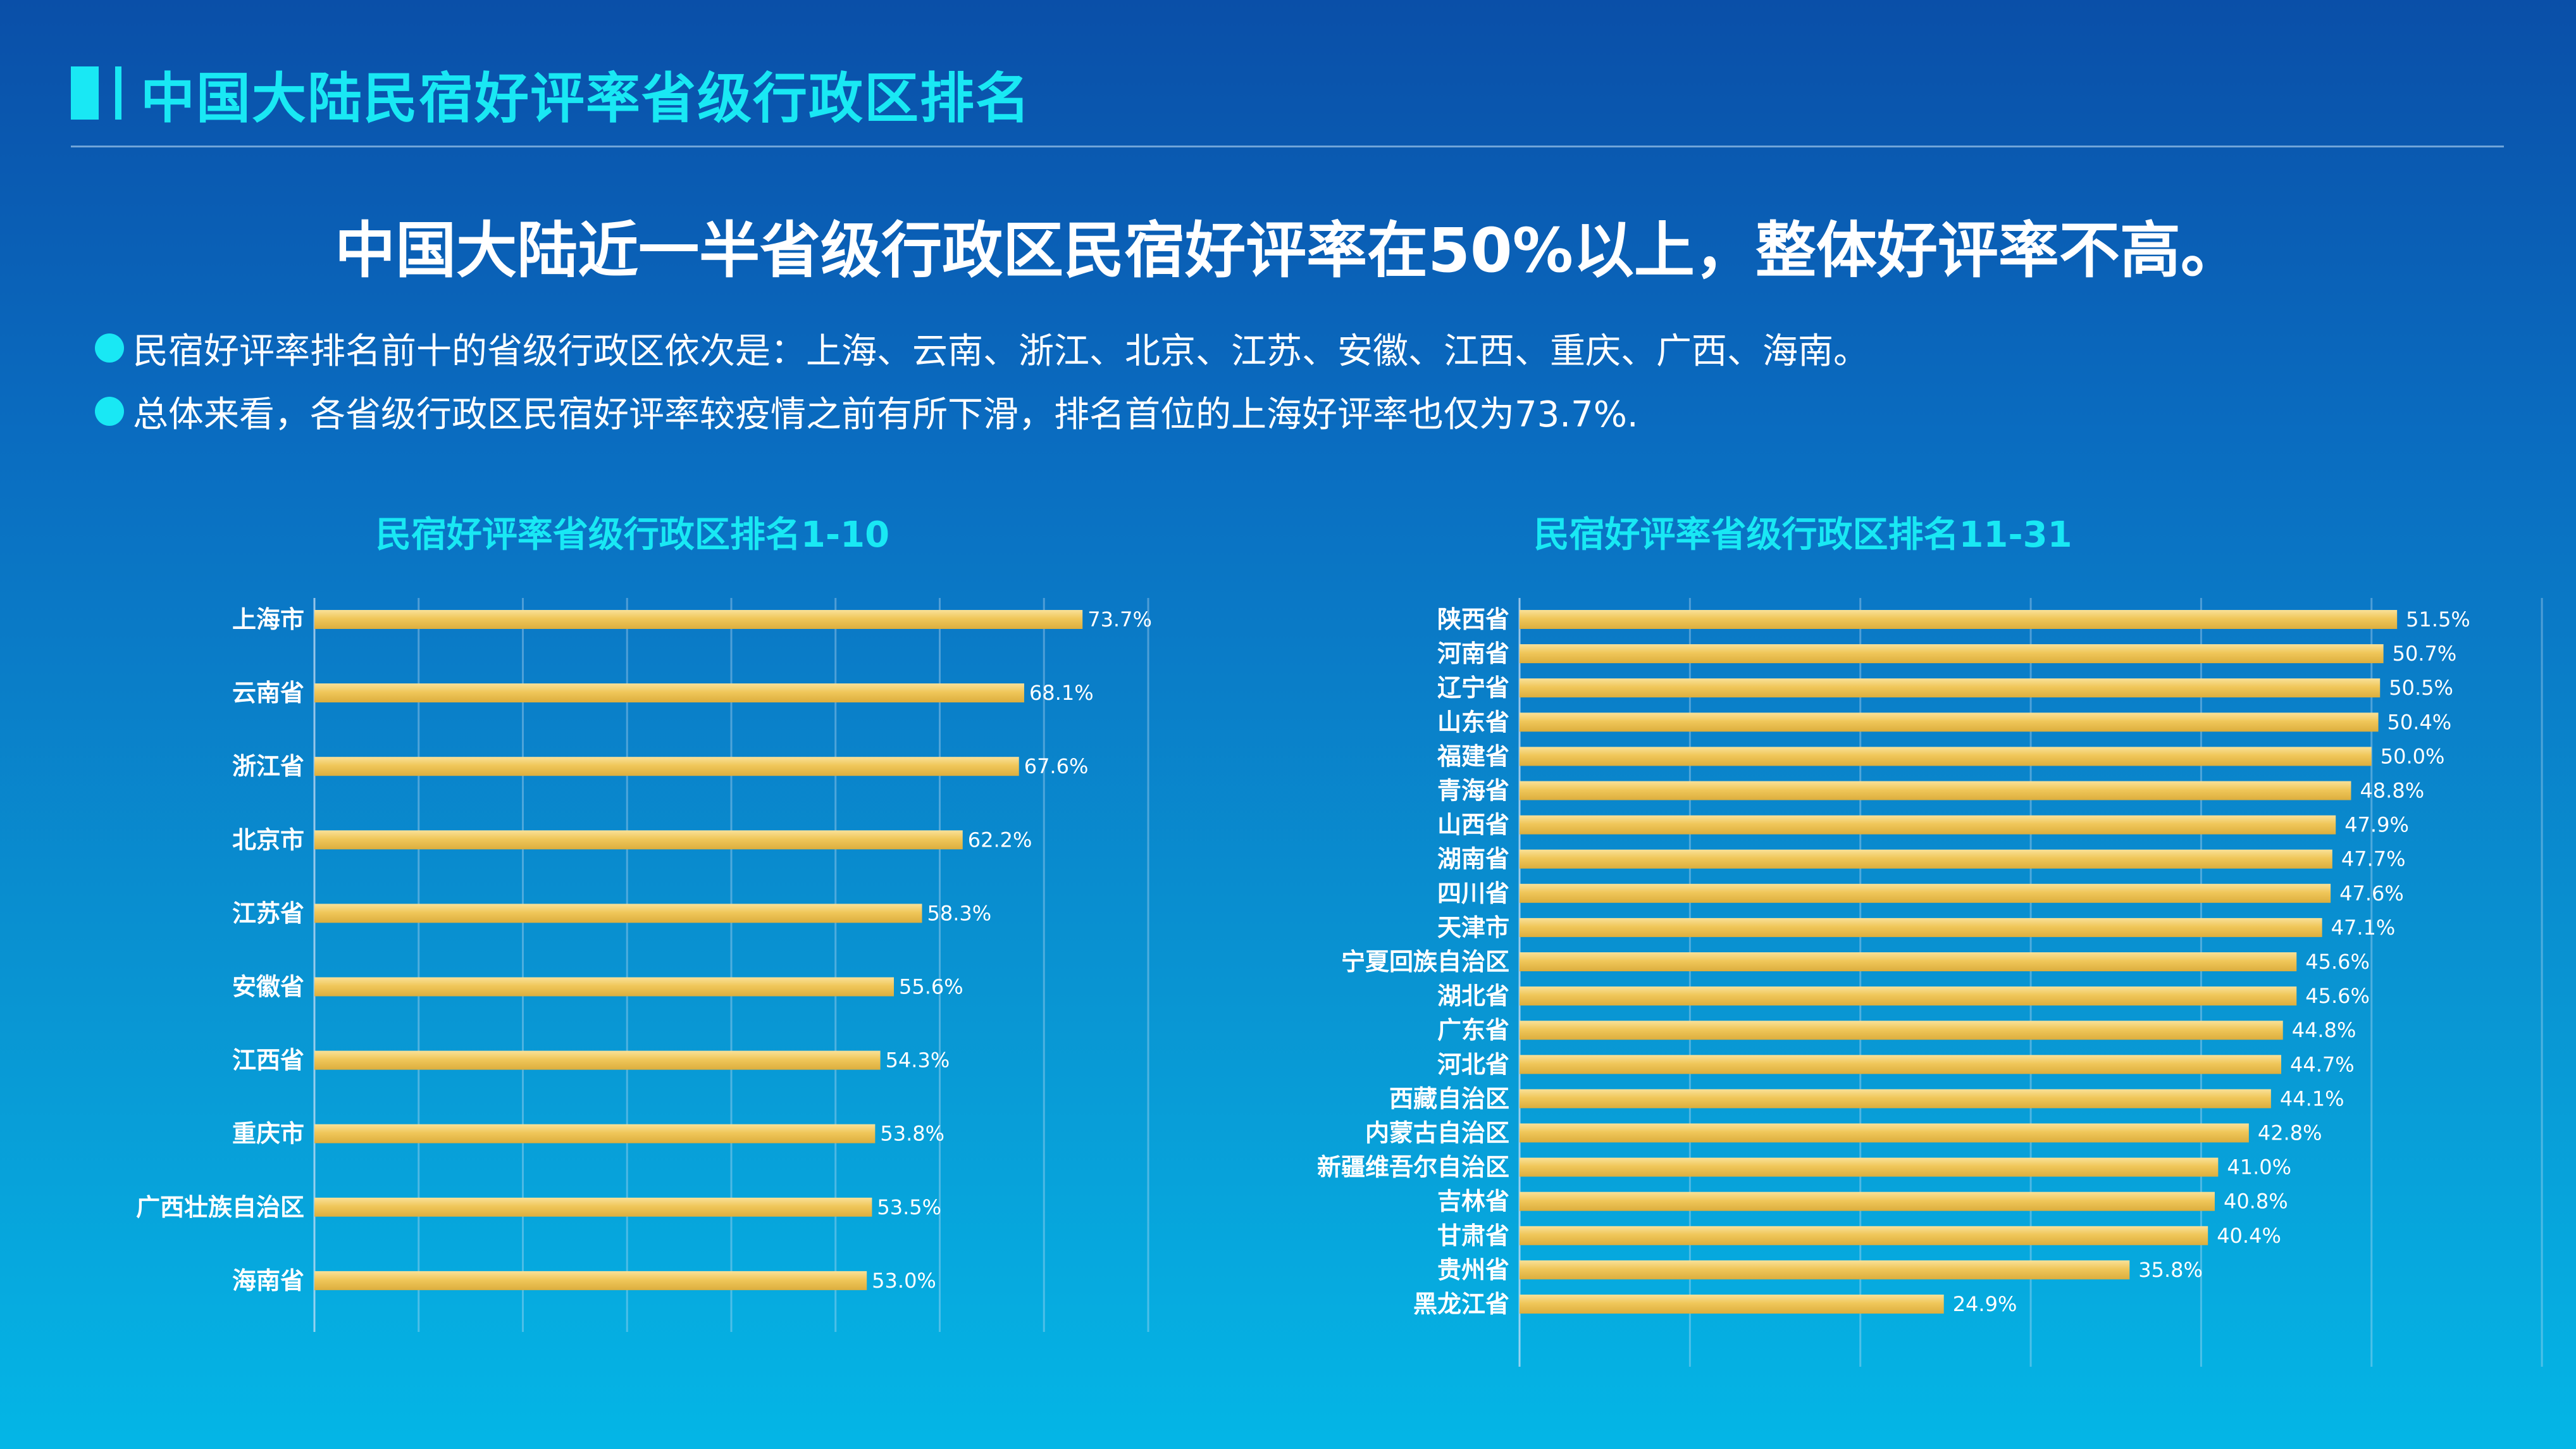  What do you see at coordinates (1473, 825) in the screenshot?
I see `category-label: 山西省` at bounding box center [1473, 825].